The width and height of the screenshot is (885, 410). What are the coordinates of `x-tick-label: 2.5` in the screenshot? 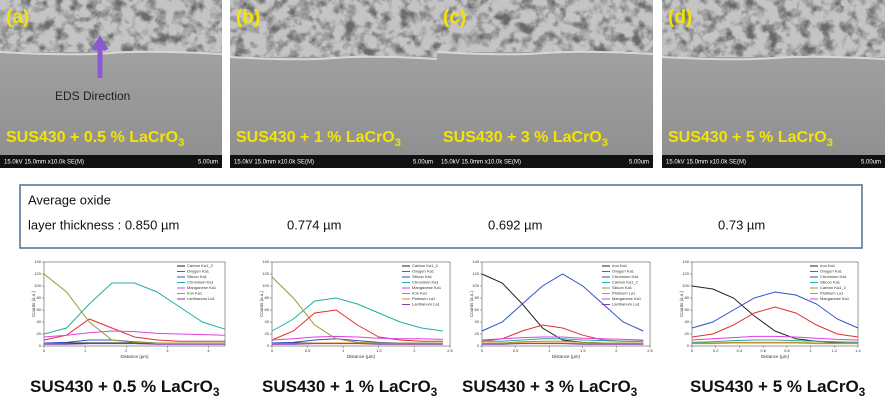 It's located at (650, 350).